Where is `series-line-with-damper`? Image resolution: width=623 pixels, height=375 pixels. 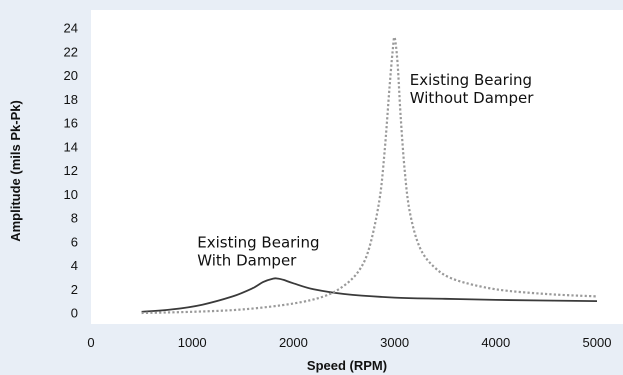
series-line-with-damper is located at coordinates (369, 295).